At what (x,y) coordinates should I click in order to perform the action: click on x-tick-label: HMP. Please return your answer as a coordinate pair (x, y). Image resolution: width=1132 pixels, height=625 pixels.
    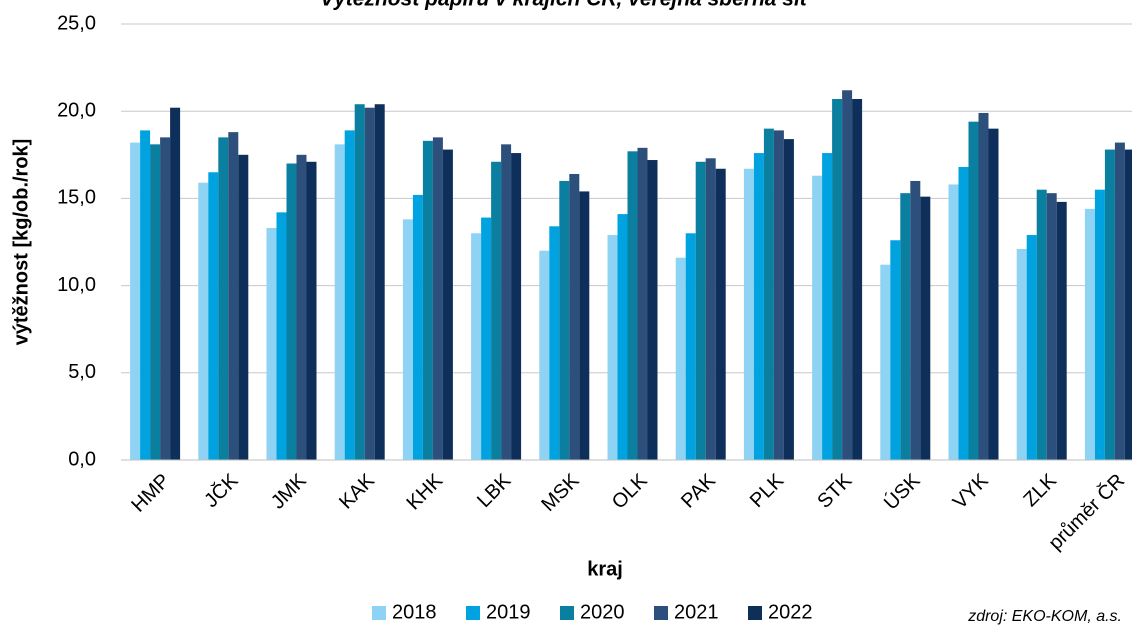
    Looking at the image, I should click on (150, 493).